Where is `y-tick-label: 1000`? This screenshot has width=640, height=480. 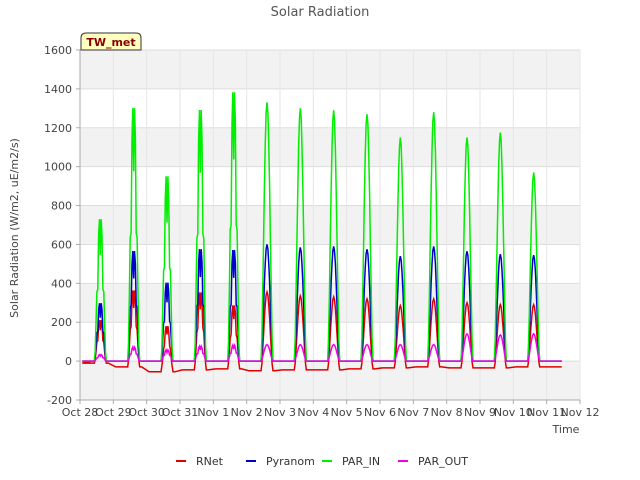
y-tick-label: 1000 is located at coordinates (58, 167).